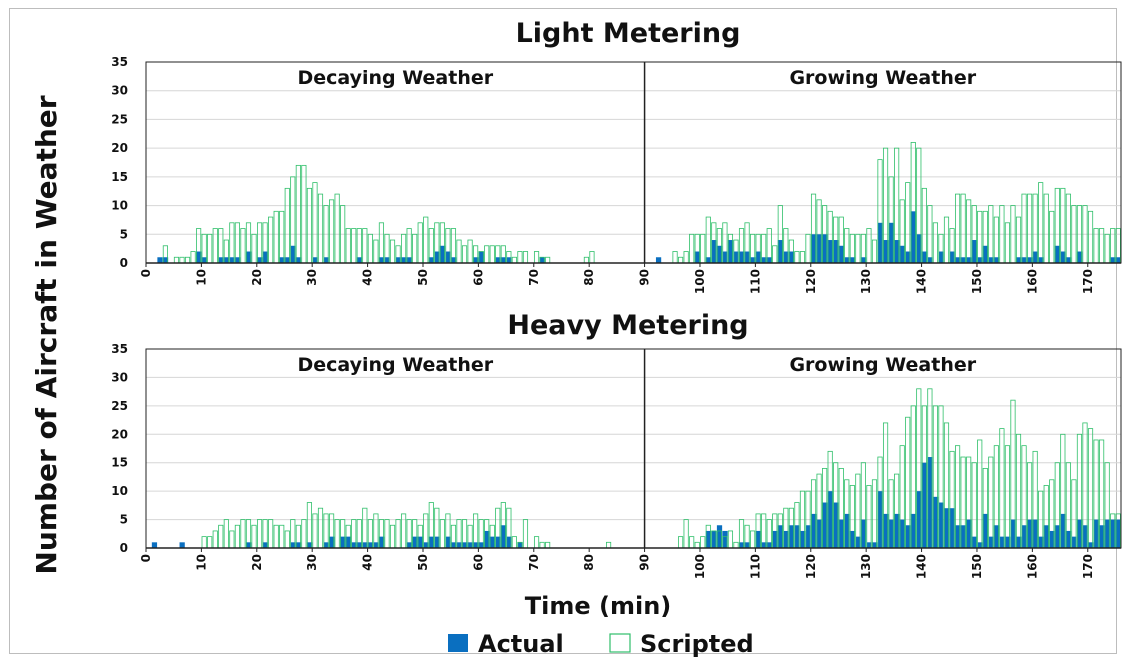  I want to click on x-tick-label: 20, so click(257, 277).